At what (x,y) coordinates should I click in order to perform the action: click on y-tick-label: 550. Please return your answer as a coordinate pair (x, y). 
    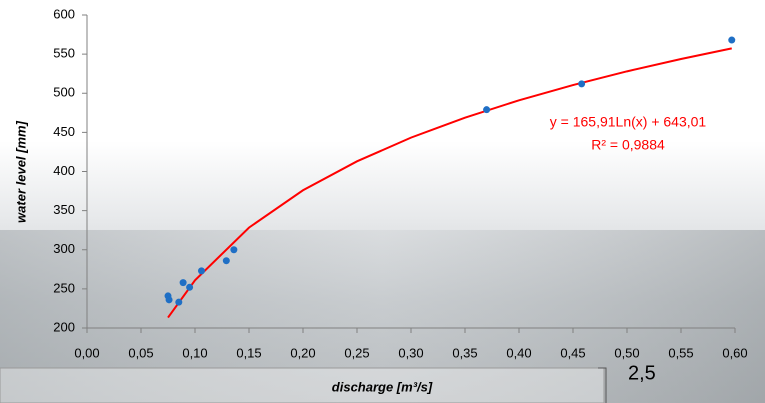
    Looking at the image, I should click on (64, 53).